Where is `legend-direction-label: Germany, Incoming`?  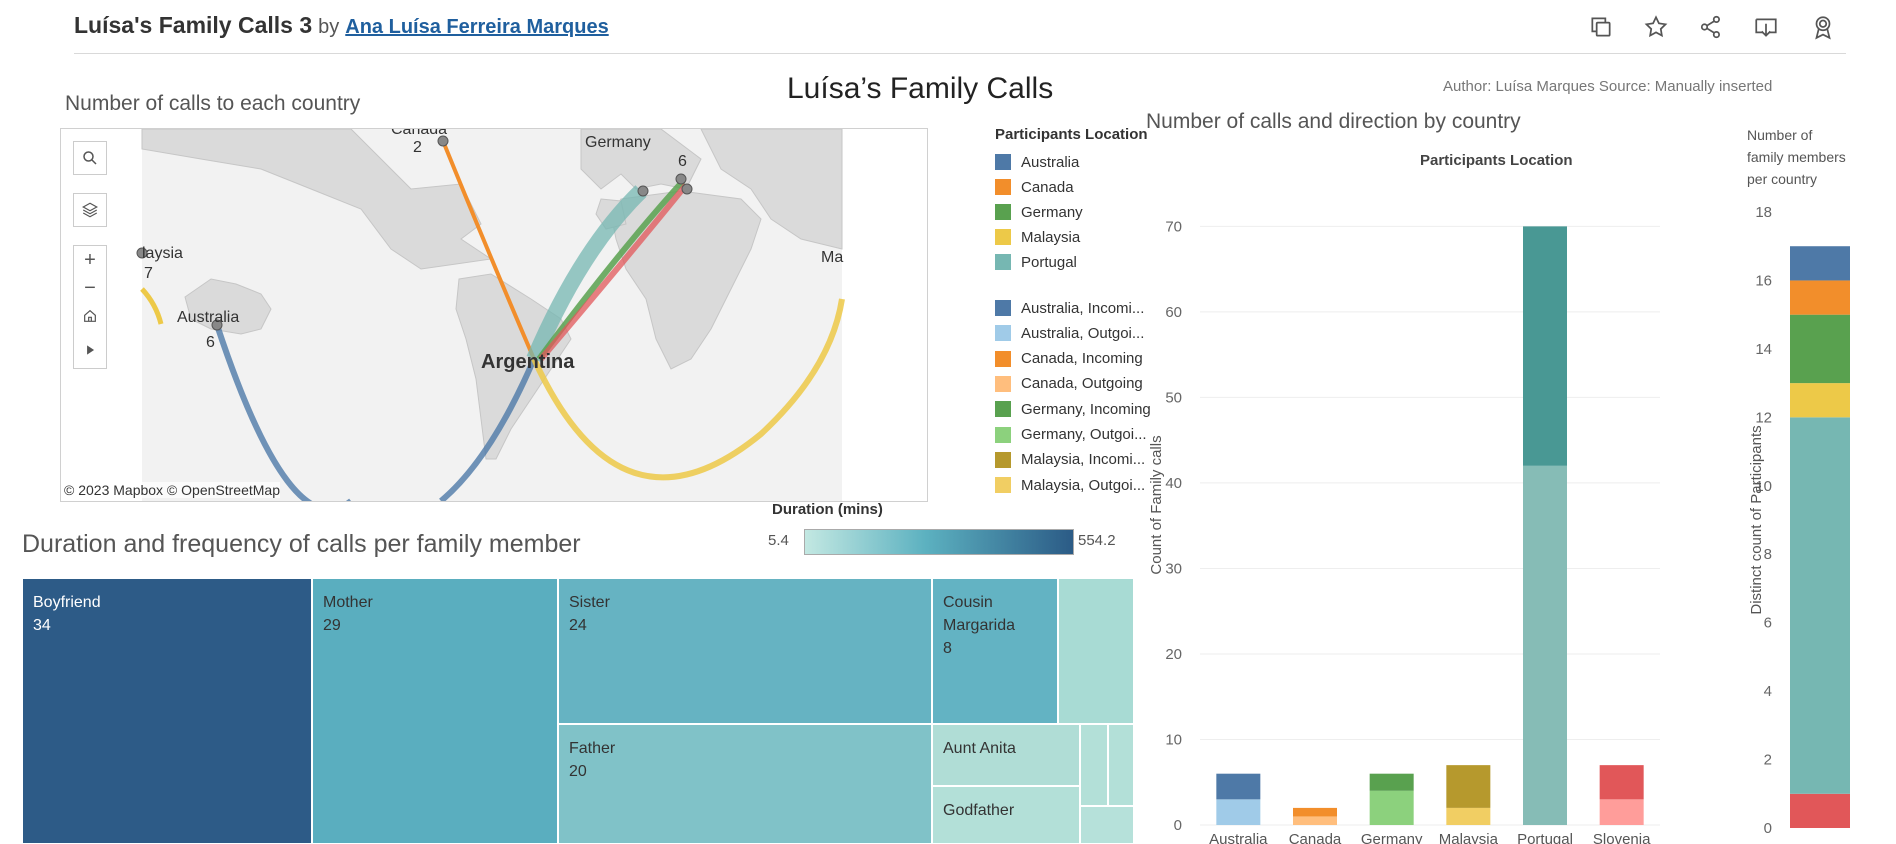 legend-direction-label: Germany, Incoming is located at coordinates (1086, 409).